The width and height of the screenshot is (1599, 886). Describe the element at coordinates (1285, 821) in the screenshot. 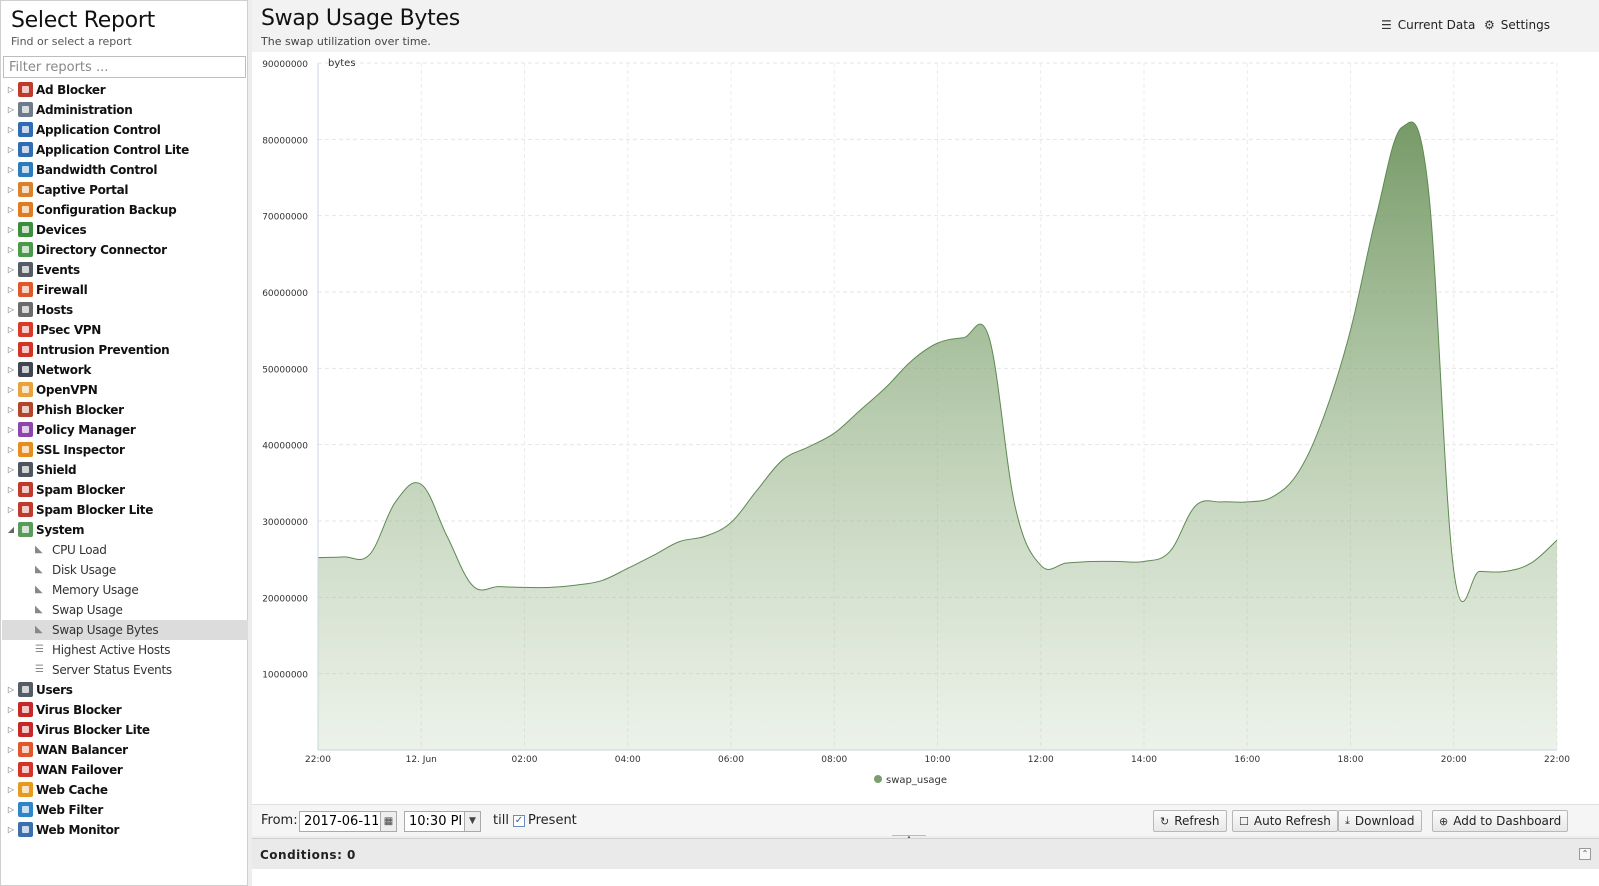

I see `auto-refresh-button: ☐ Auto Refresh` at that location.